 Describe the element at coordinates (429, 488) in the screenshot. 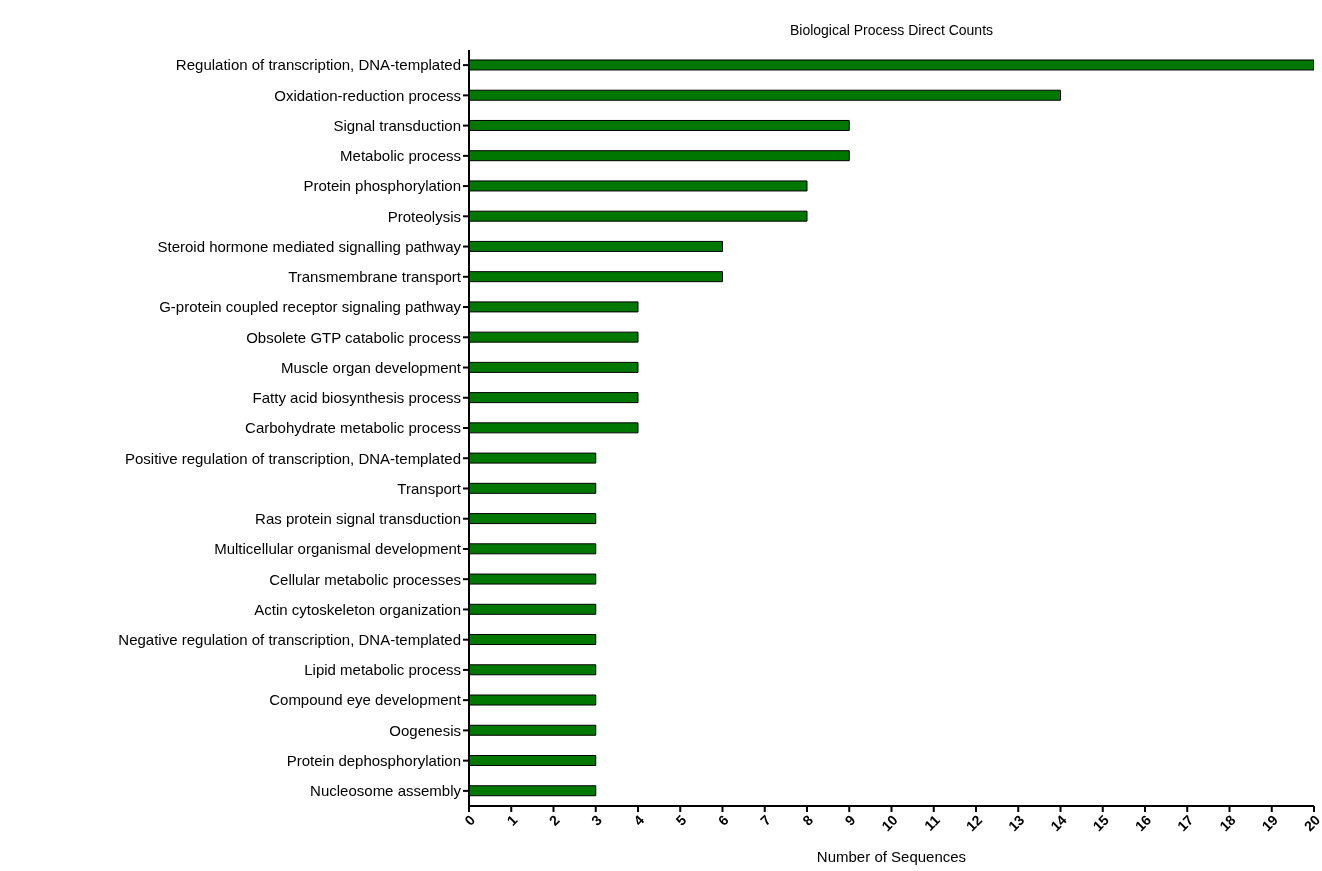

I see `y-tick-label: Transport` at that location.